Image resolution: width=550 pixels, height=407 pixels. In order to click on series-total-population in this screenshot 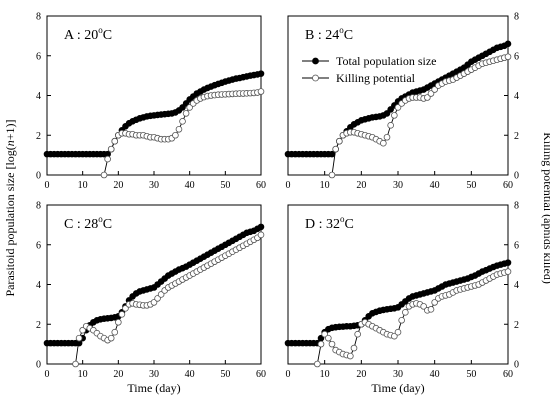, I will do `click(154, 285)`.